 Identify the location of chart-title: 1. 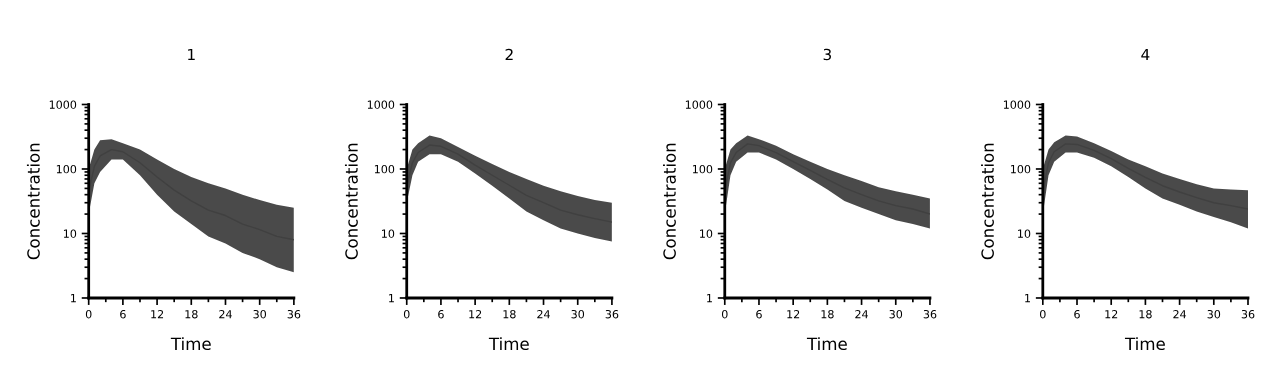
(191, 54).